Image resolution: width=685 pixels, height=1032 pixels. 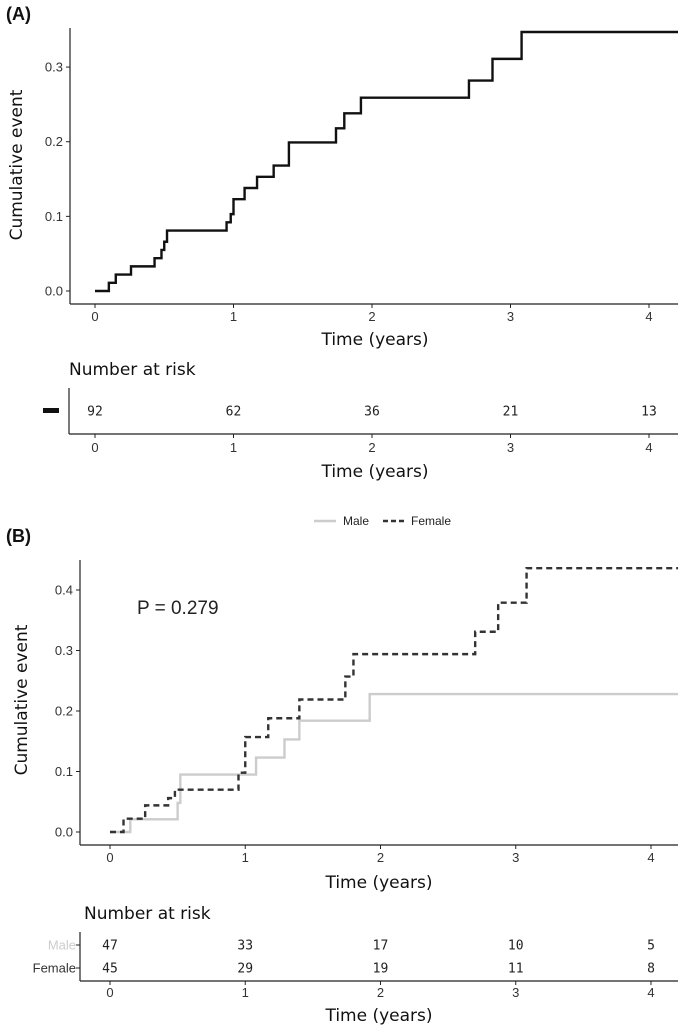 What do you see at coordinates (95, 412) in the screenshot?
I see `panel-a-risk-value: 92` at bounding box center [95, 412].